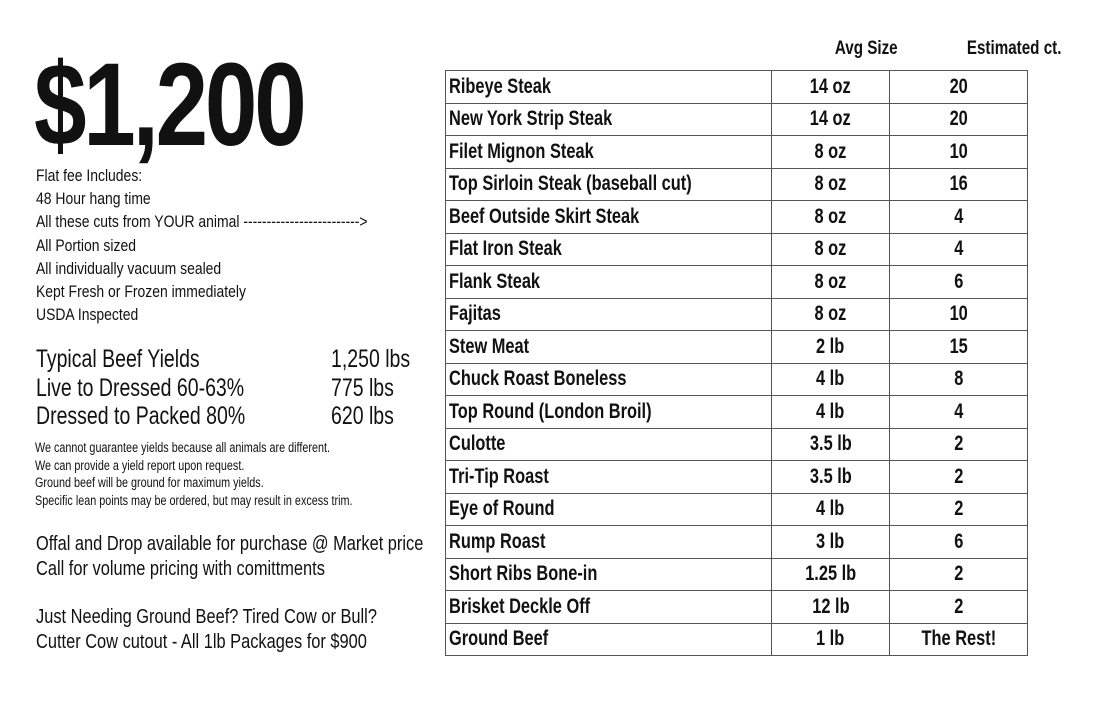 The height and width of the screenshot is (704, 1097). I want to click on avg-size-cell-text: 3 lb, so click(830, 541).